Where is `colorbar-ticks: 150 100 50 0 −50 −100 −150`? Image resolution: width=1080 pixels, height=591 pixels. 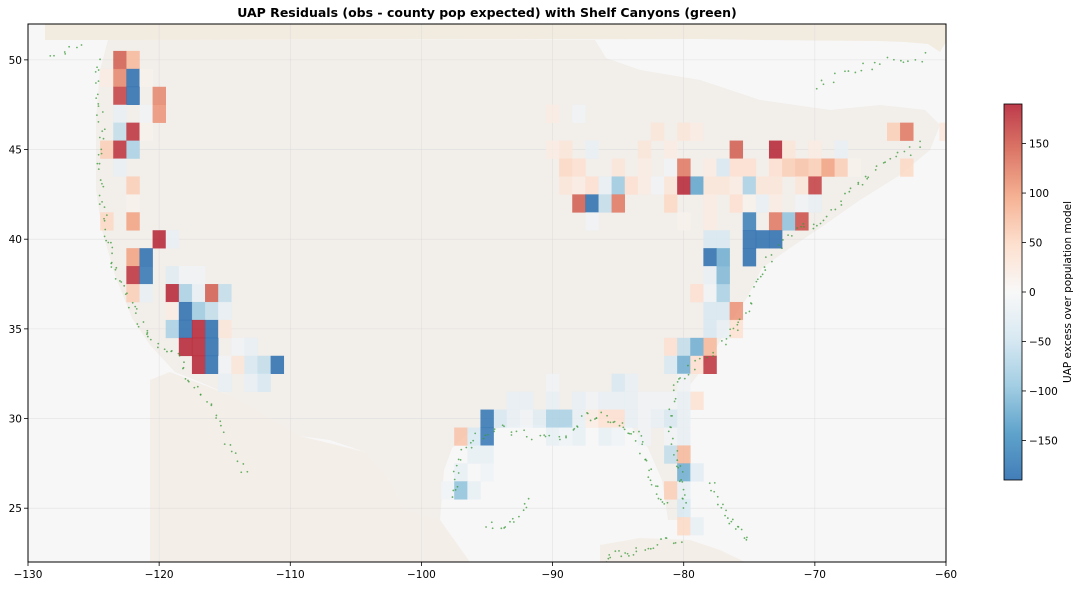 colorbar-ticks: 150 100 50 0 −50 −100 −150 is located at coordinates (1040, 293).